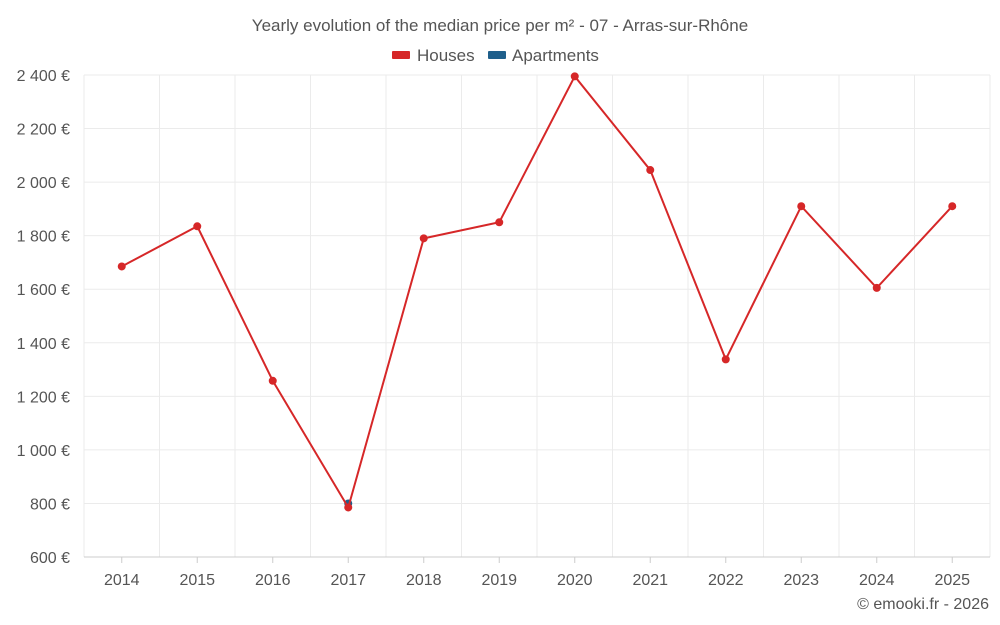 This screenshot has width=1000, height=625. What do you see at coordinates (43, 130) in the screenshot?
I see `y-tick-label: 2 200 €` at bounding box center [43, 130].